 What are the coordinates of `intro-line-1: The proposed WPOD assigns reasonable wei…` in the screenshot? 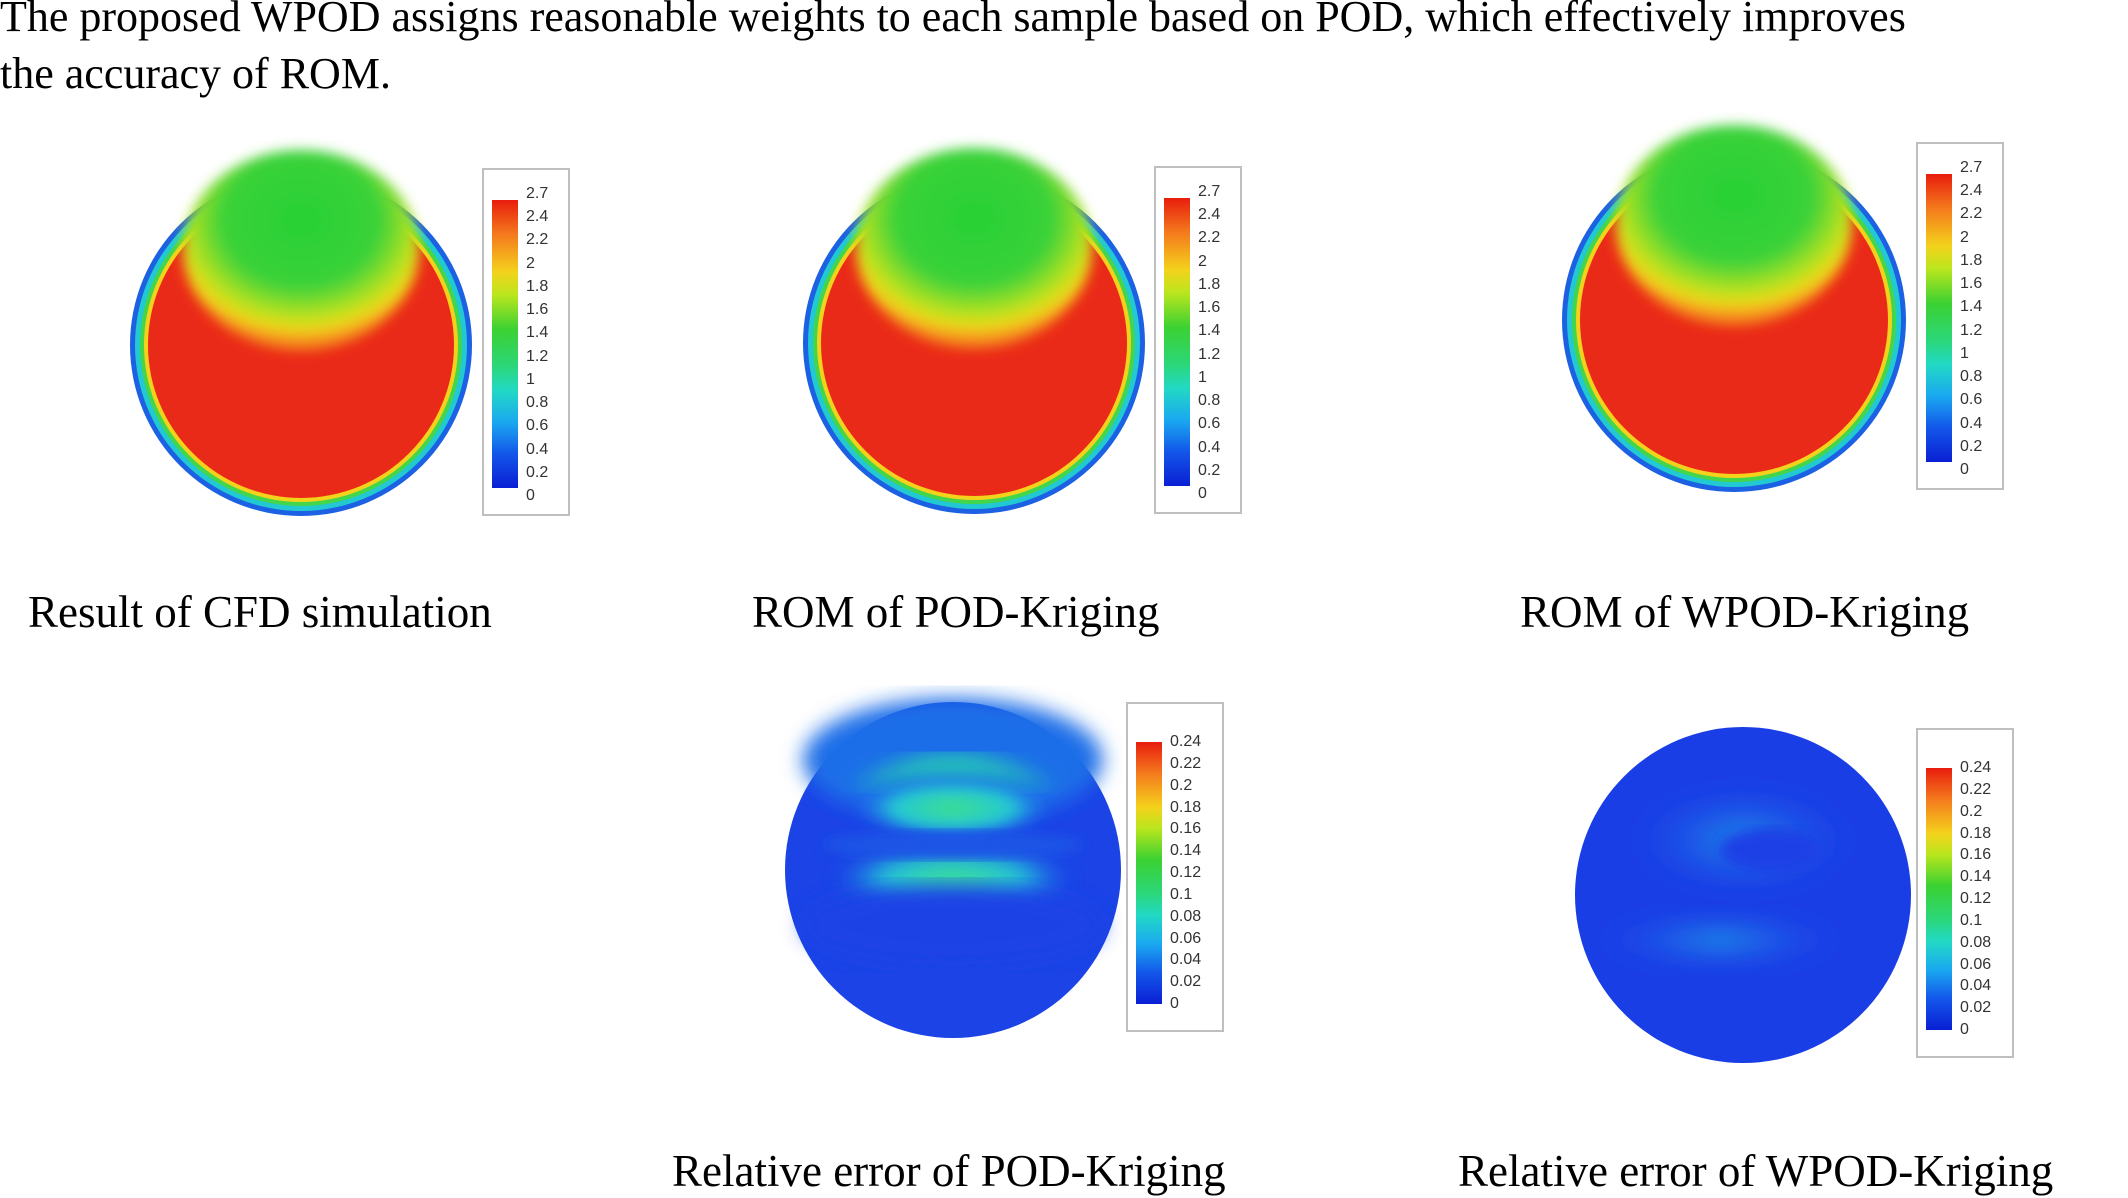 It's located at (953, 20).